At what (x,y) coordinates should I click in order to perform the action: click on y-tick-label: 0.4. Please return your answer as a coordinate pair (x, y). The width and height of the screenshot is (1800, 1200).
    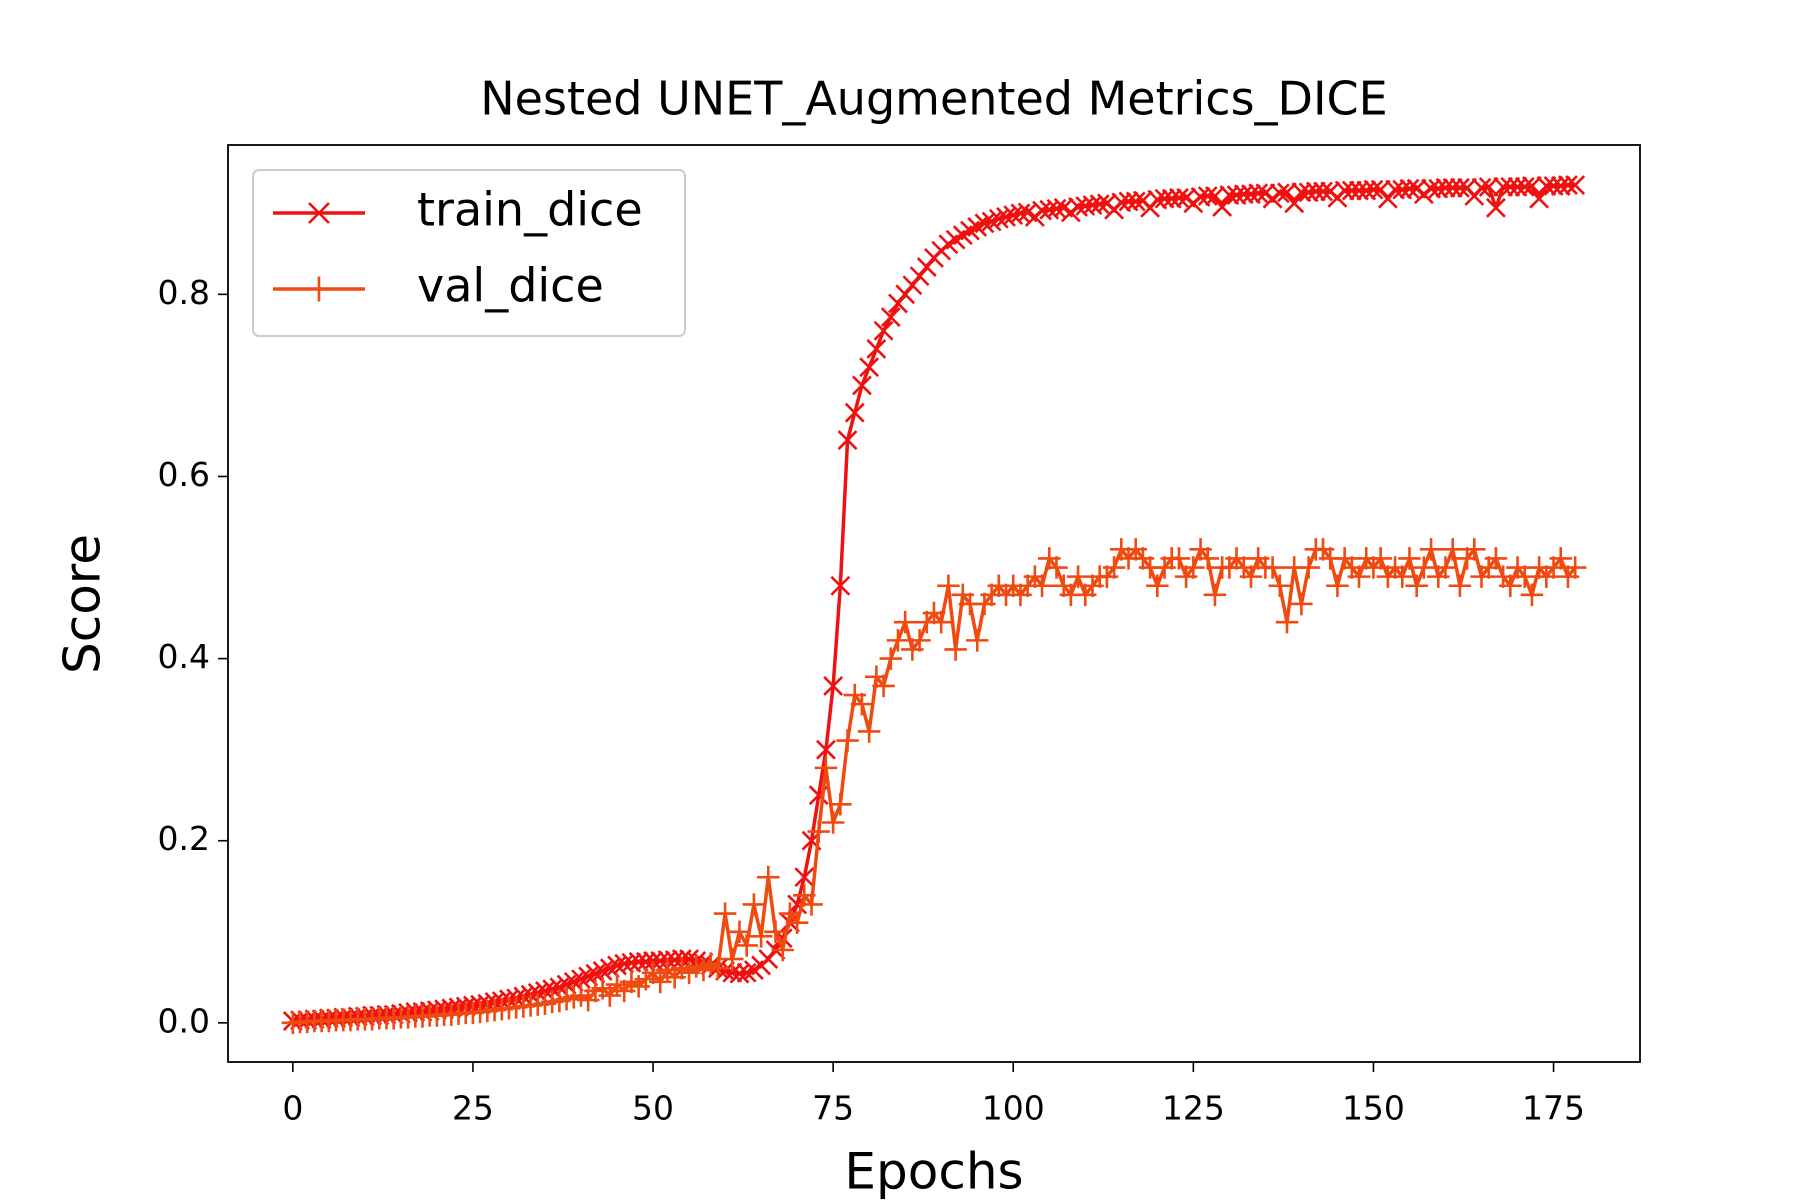
    Looking at the image, I should click on (184, 656).